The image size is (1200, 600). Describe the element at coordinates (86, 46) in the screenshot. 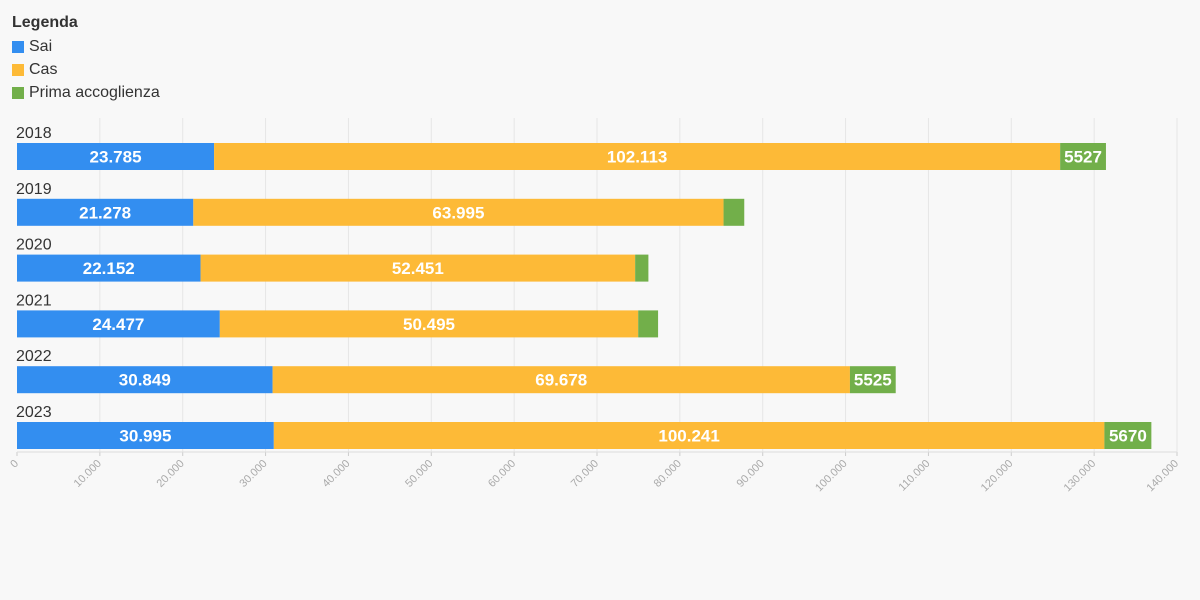

I see `legend-item-sai: Sai` at that location.